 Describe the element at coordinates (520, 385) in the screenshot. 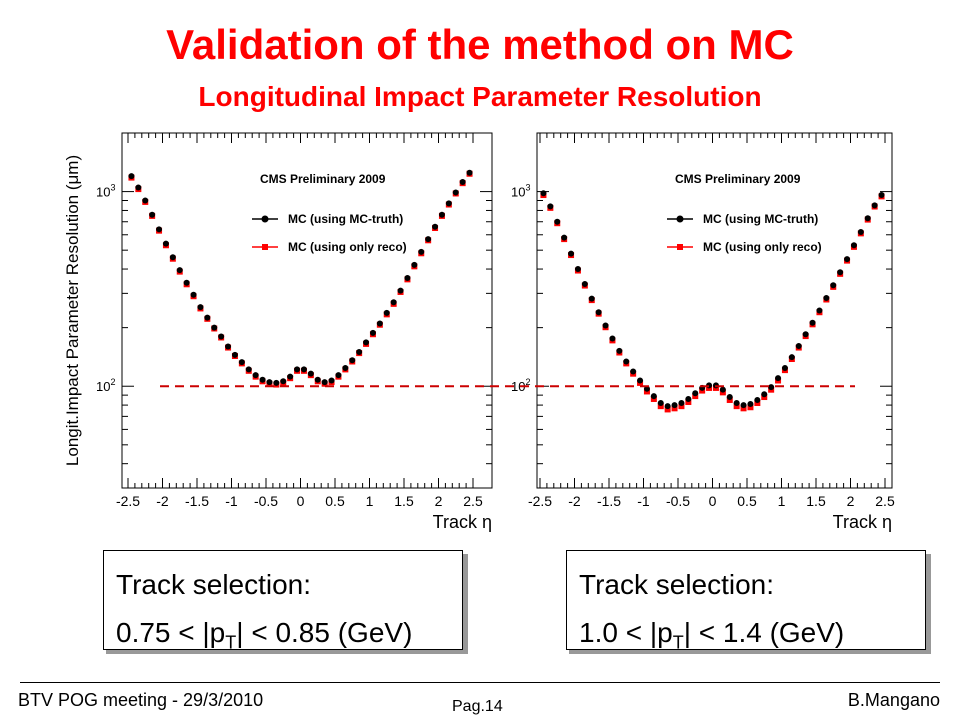

I see `y-tick-label-1-1: 10²` at that location.